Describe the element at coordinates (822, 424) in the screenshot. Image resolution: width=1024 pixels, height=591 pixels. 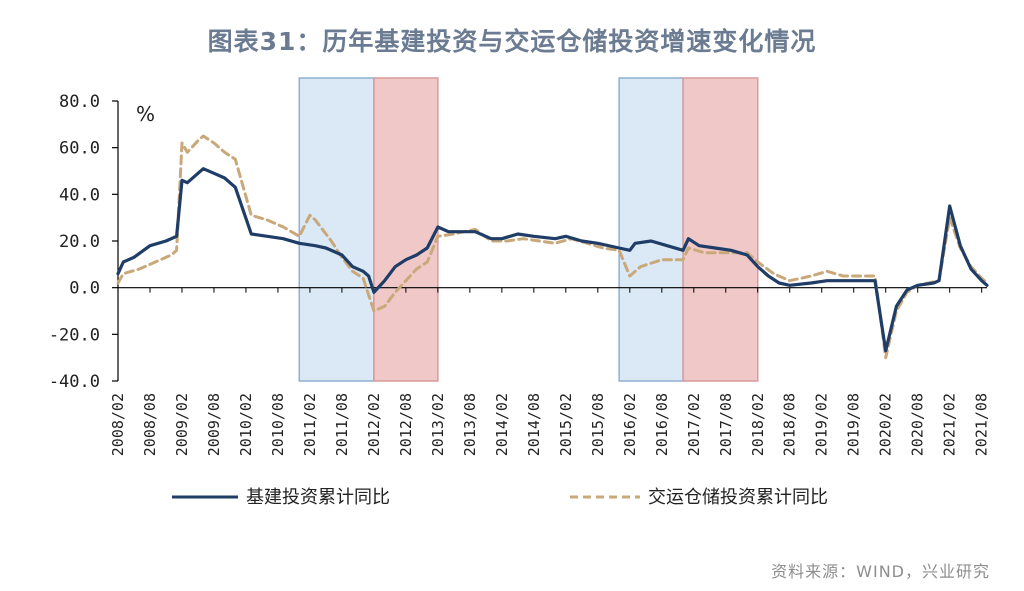
I see `x-tick-label: 2019/02` at that location.